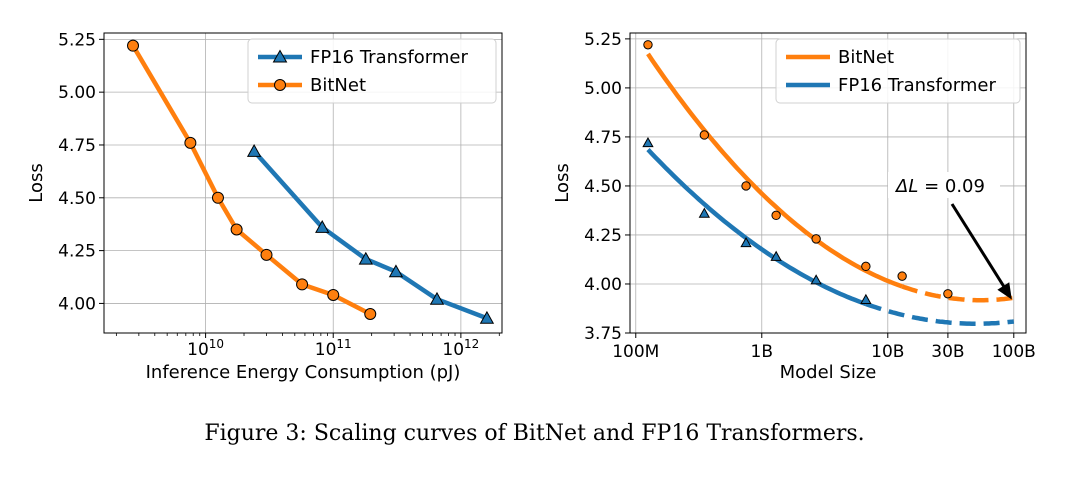  Describe the element at coordinates (762, 352) in the screenshot. I see `x-tick-label: 1B` at that location.